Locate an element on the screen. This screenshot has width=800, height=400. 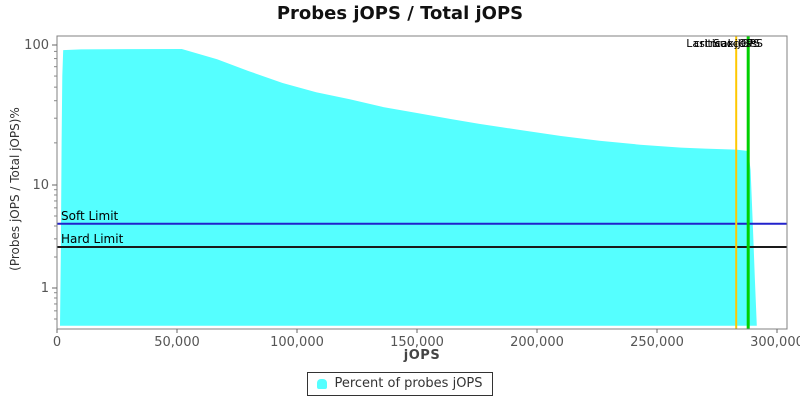
x-axis-label: jOPS is located at coordinates (422, 355).